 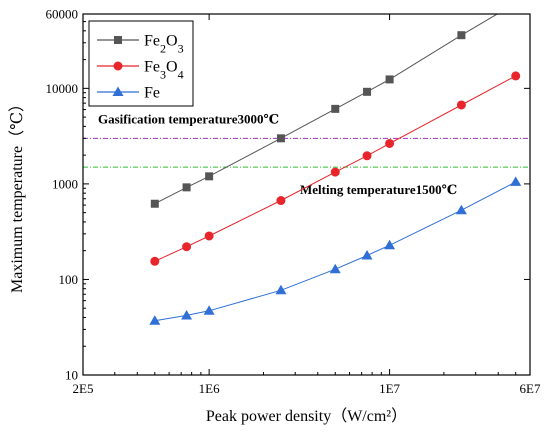 What do you see at coordinates (152, 93) in the screenshot?
I see `legend-label: Fe` at bounding box center [152, 93].